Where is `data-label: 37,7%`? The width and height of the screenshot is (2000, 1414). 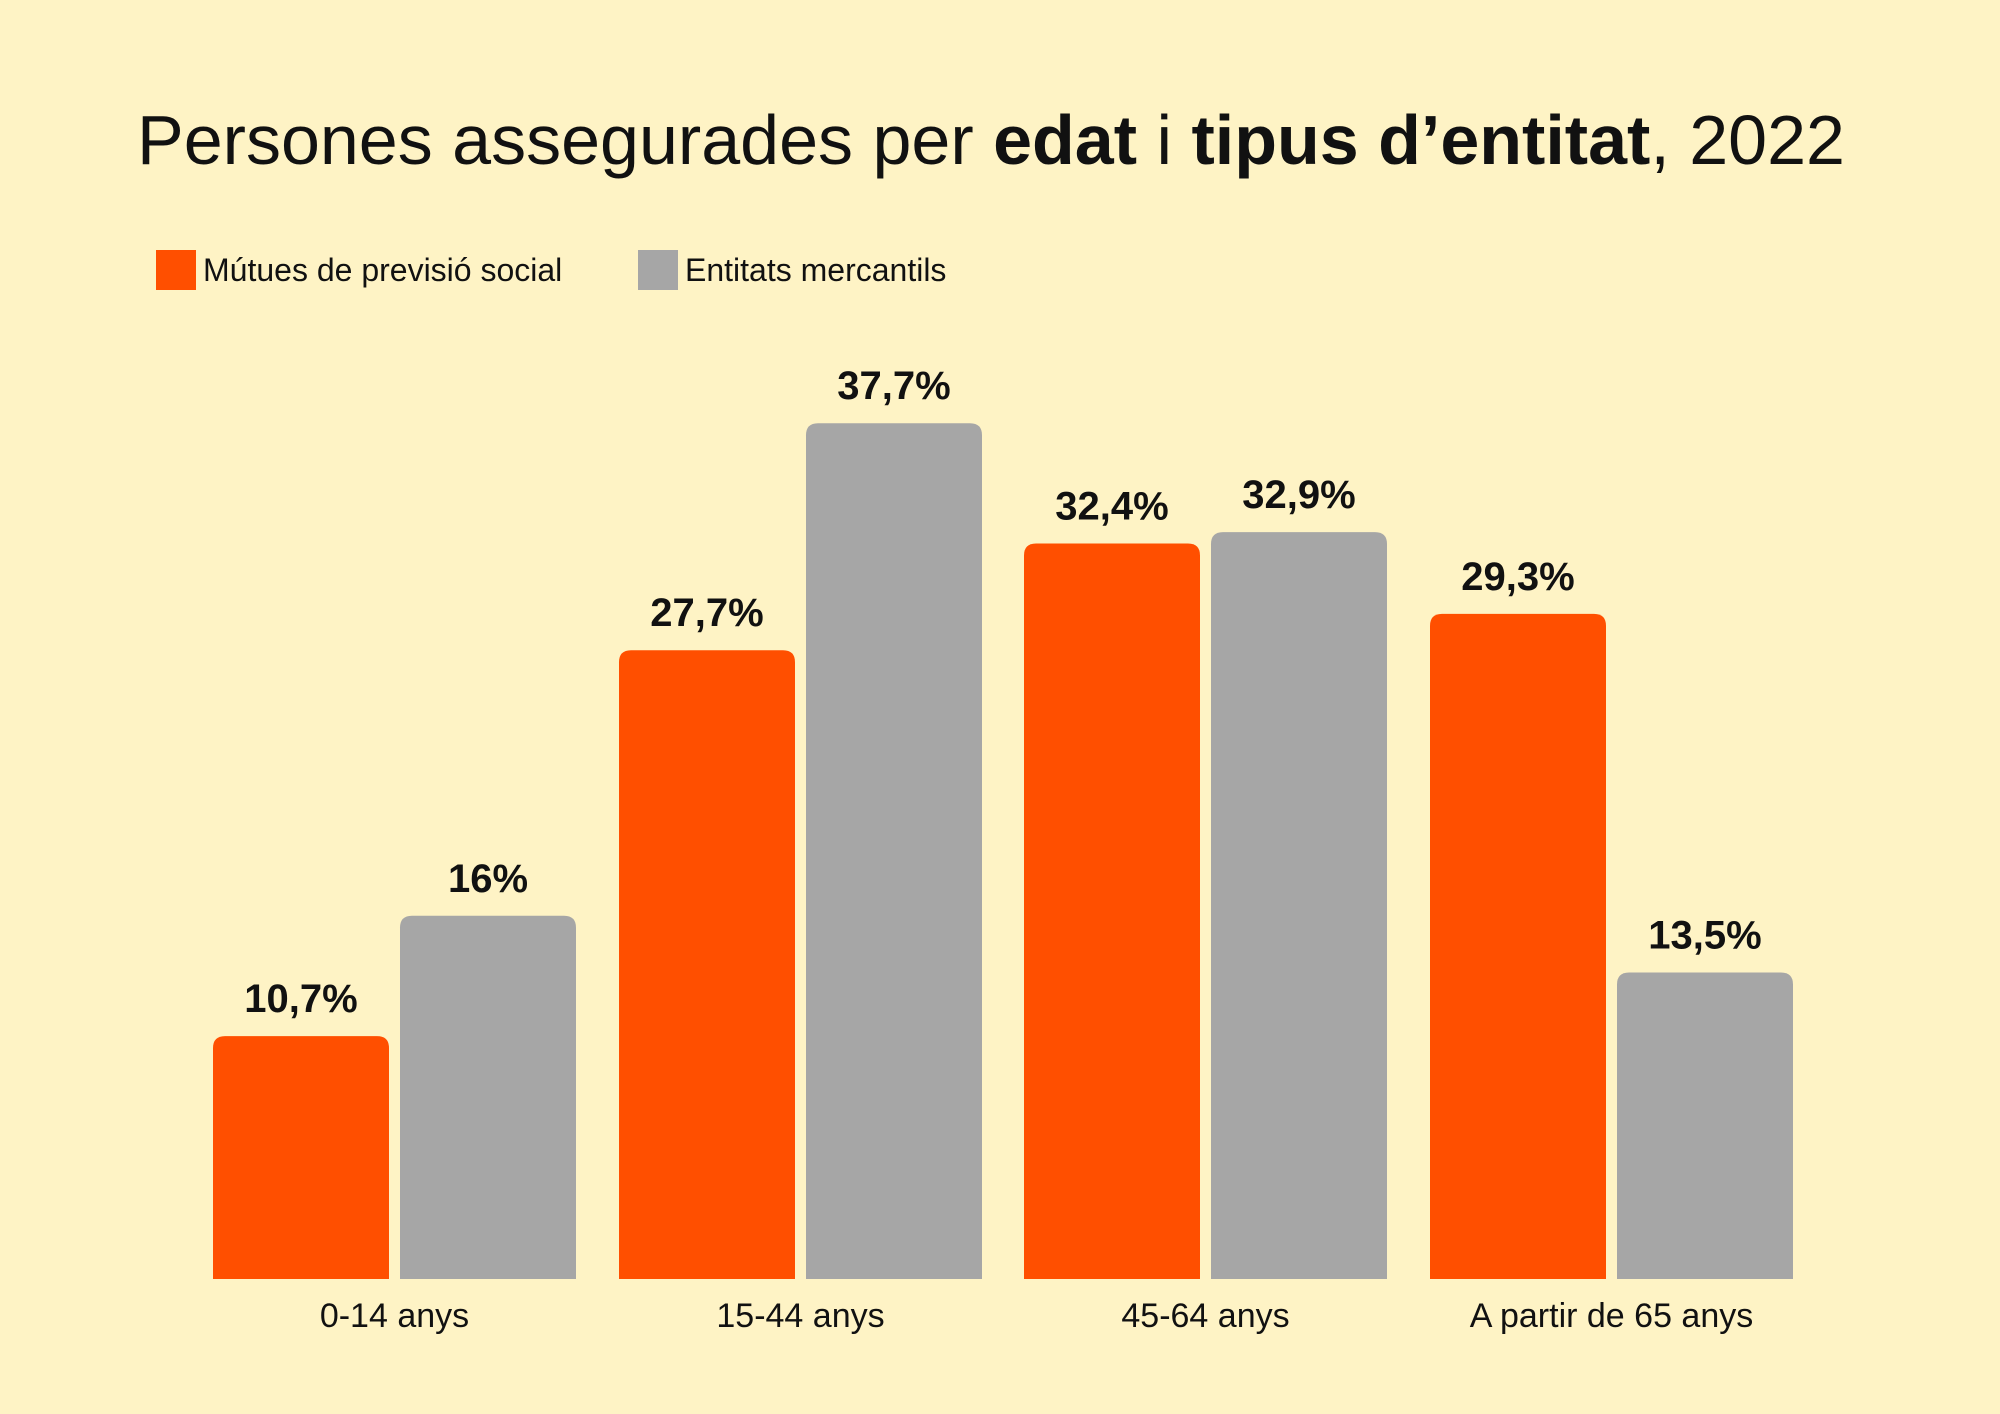 data-label: 37,7% is located at coordinates (893, 386).